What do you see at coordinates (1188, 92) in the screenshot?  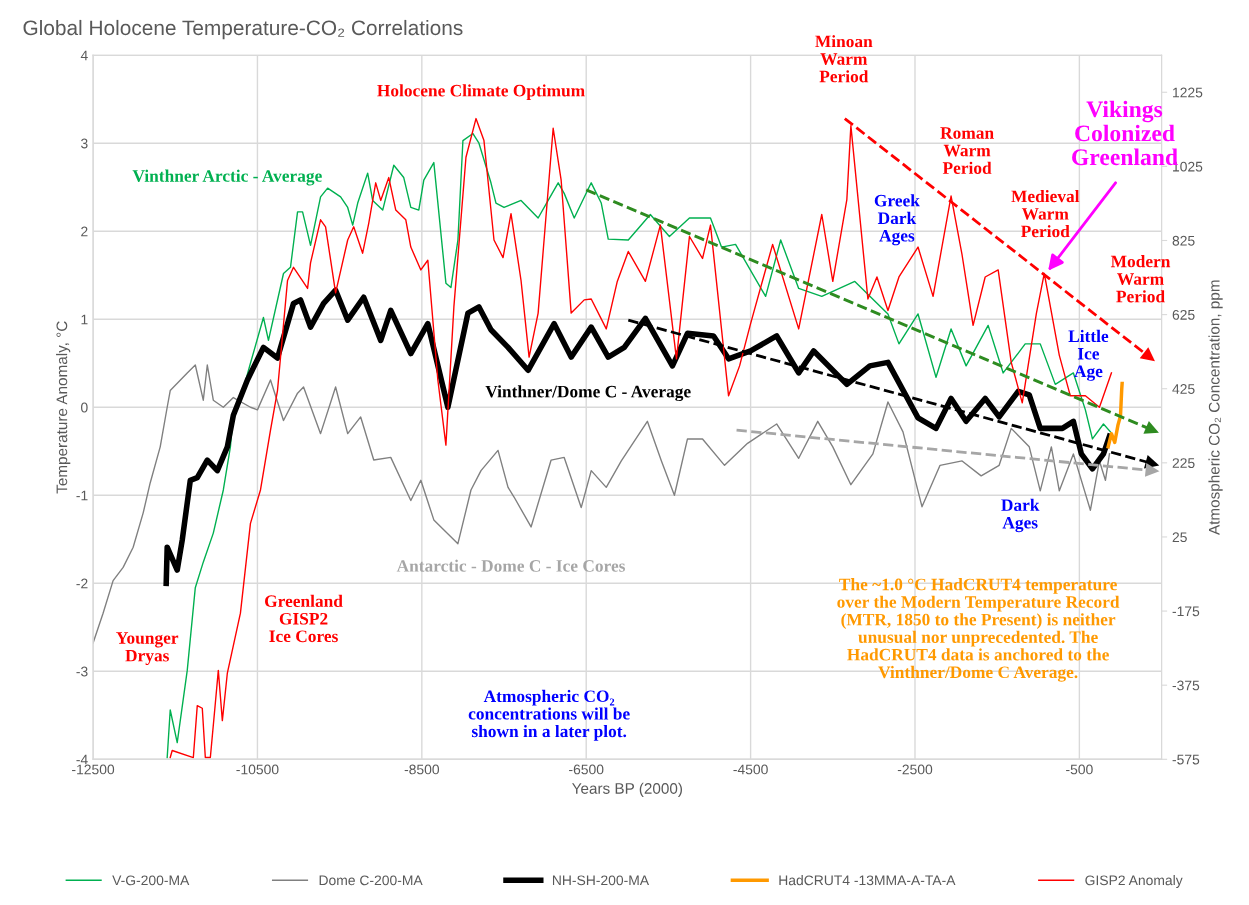 I see `y2-tick-label: 1225` at bounding box center [1188, 92].